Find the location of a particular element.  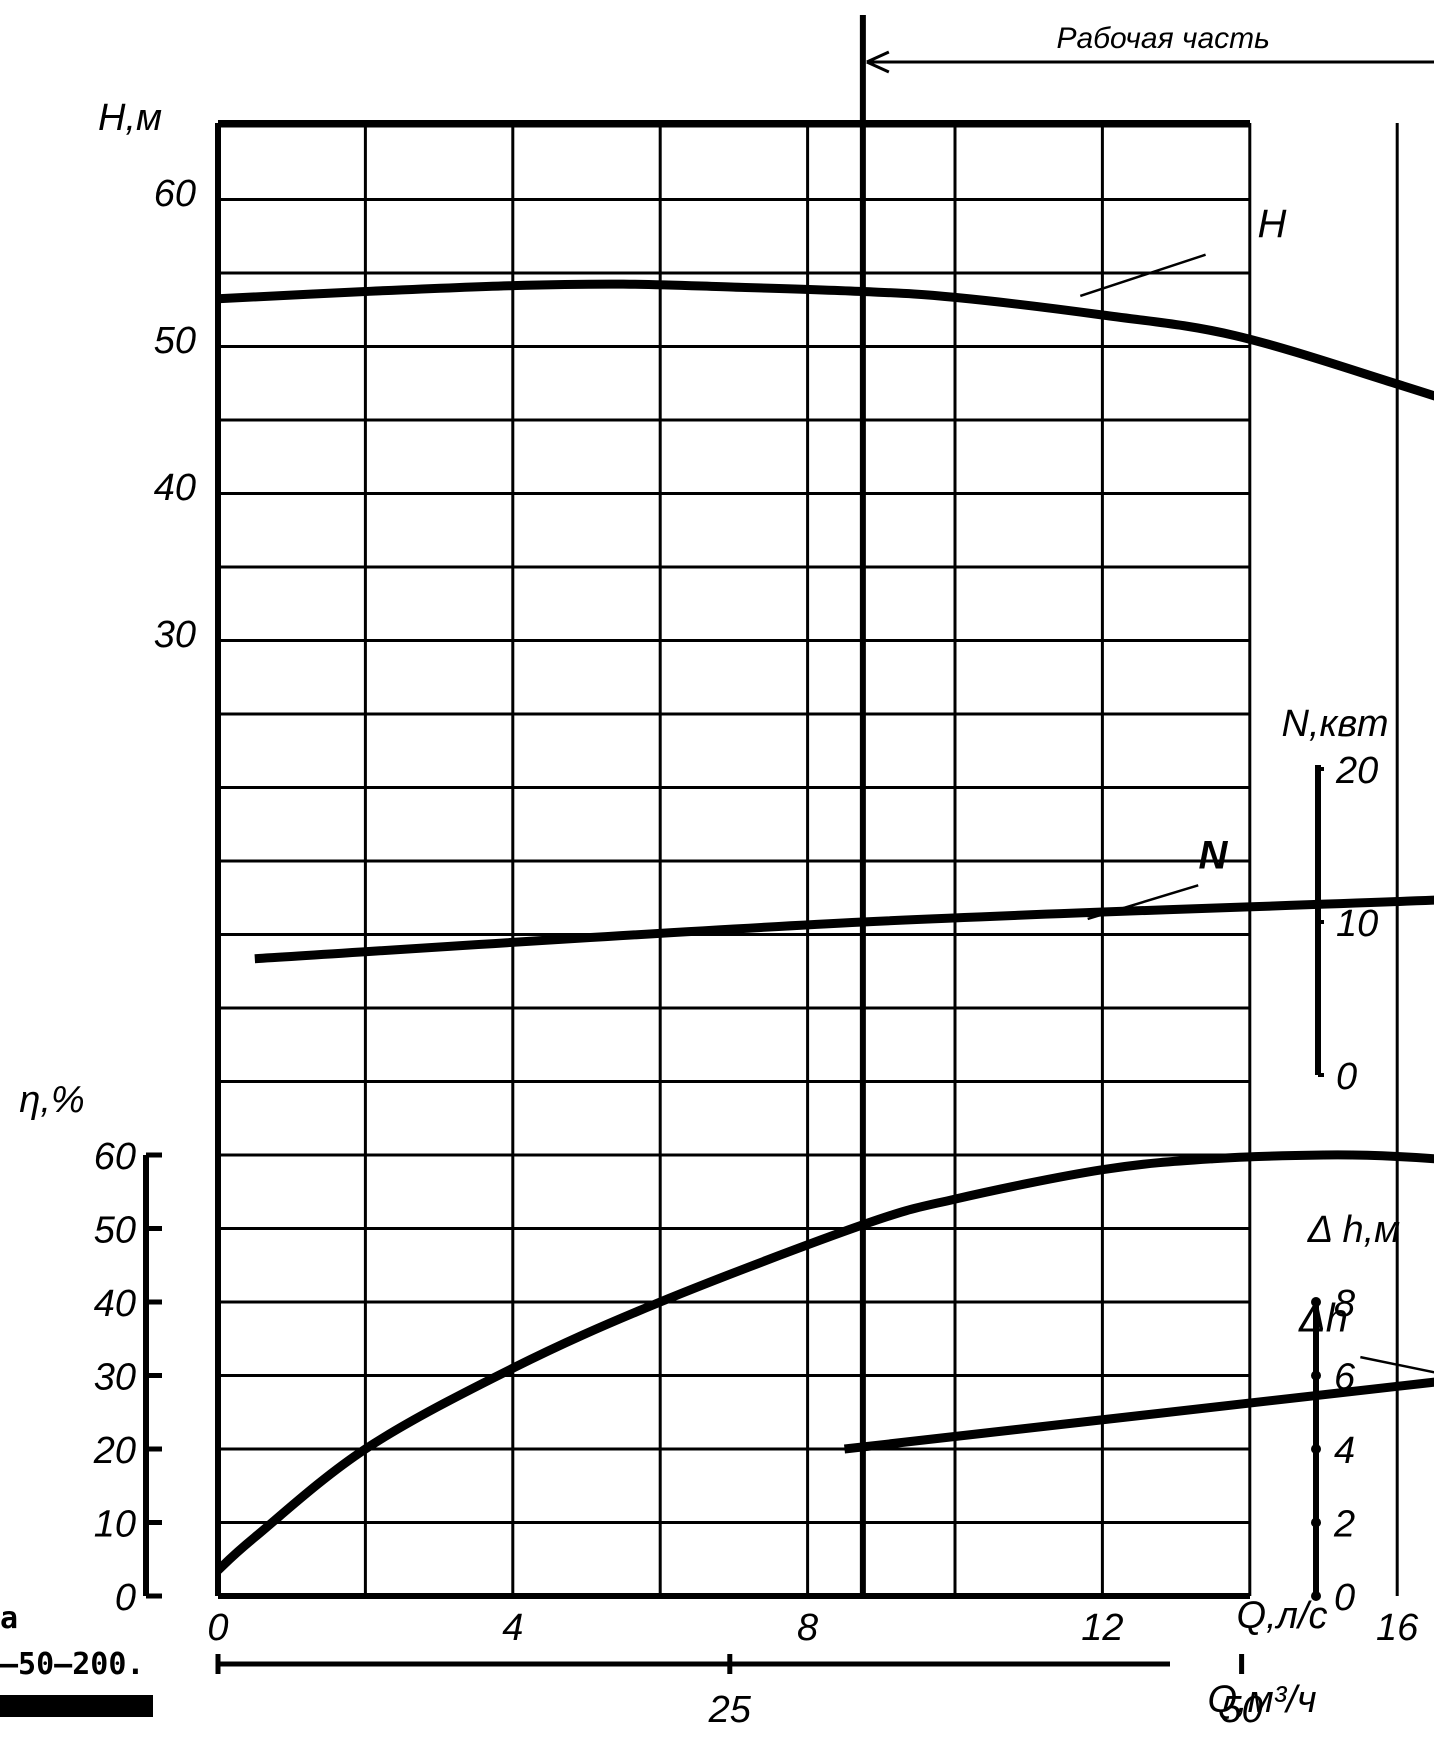

dh-tick-label: 4 is located at coordinates (1344, 1451).